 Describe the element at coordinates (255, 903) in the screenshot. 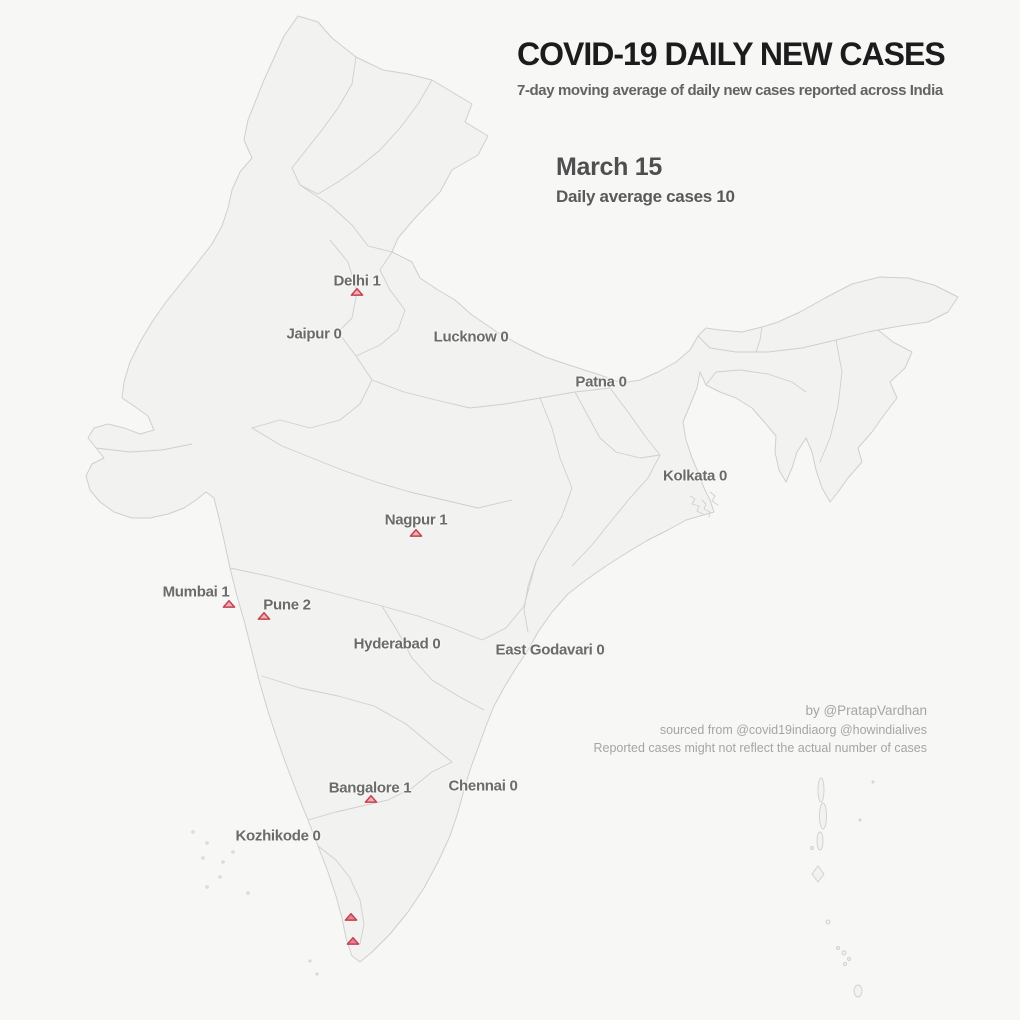

I see `lakshadweep-islands` at that location.